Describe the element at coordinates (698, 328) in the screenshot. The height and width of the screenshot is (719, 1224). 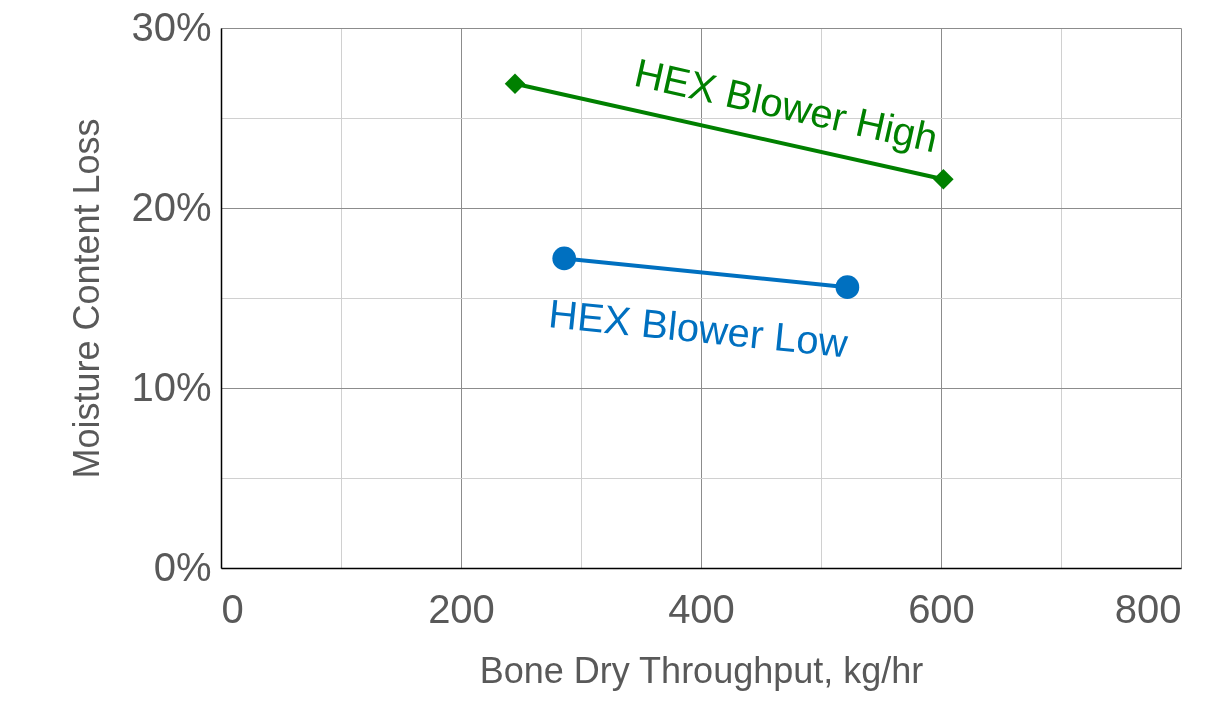
I see `text: HEX Blower Low` at that location.